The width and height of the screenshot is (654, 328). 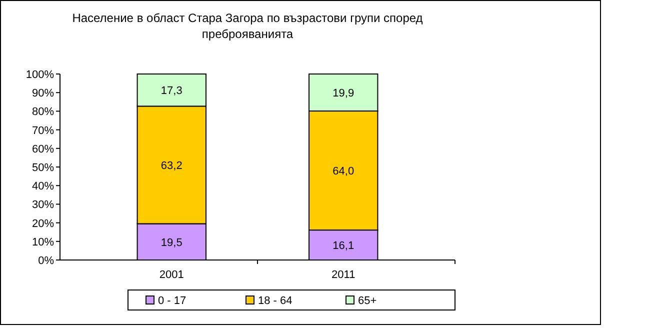 I want to click on y-tick-label: 70%, so click(x=43, y=130).